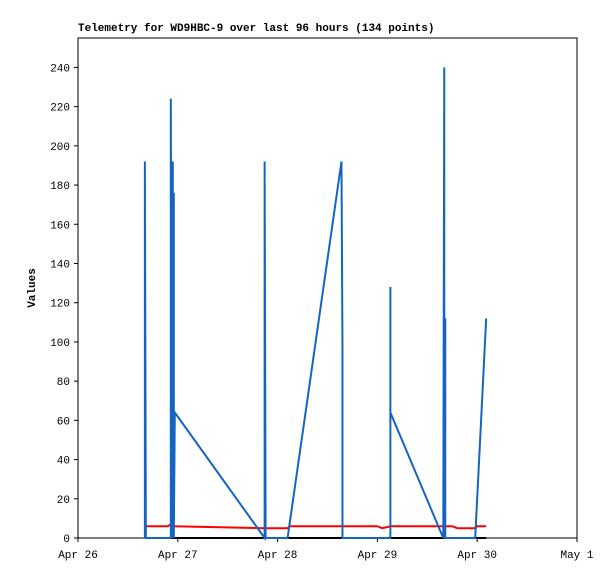  Describe the element at coordinates (60, 148) in the screenshot. I see `y-tick-label: 200` at that location.